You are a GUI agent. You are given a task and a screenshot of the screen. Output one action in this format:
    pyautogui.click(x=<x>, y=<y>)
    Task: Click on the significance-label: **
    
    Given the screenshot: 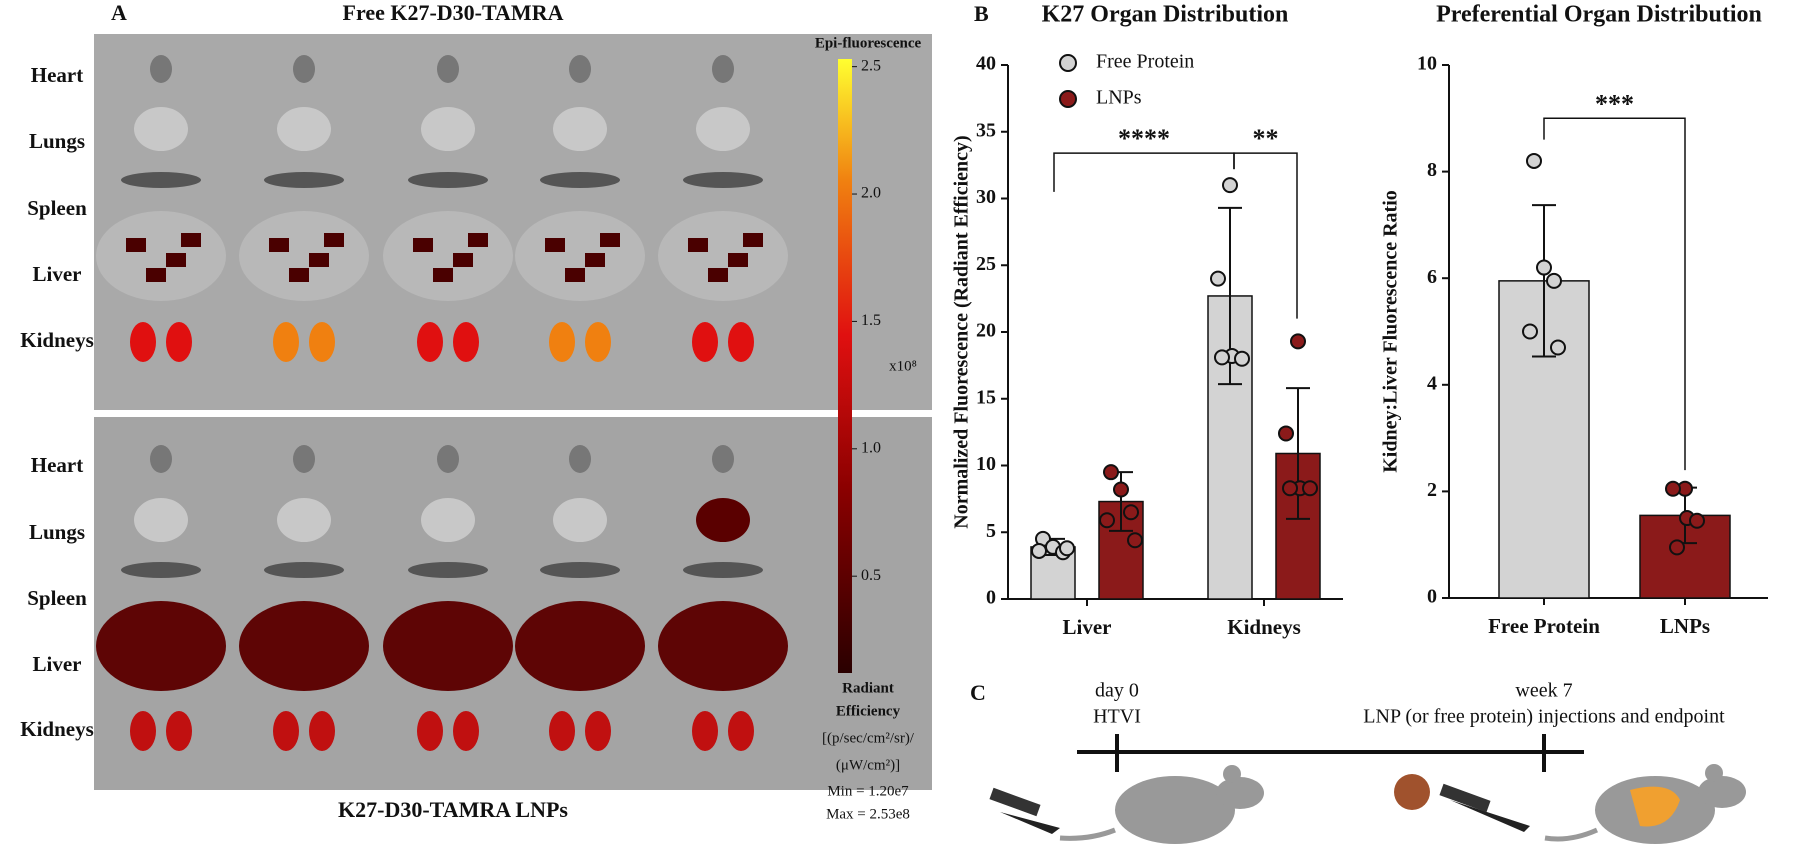 What is the action you would take?
    pyautogui.click(x=1266, y=138)
    